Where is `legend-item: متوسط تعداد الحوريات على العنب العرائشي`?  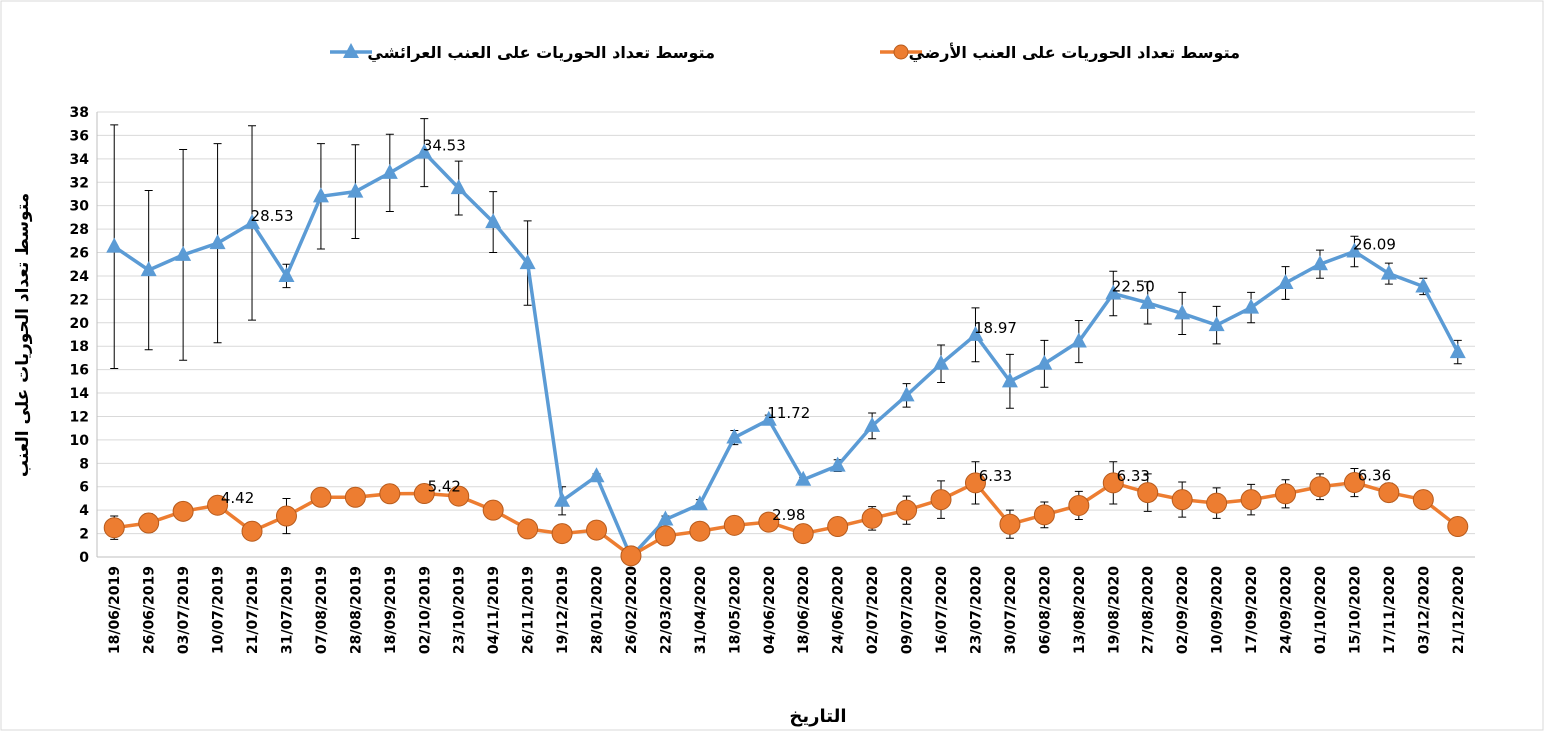
legend-item: متوسط تعداد الحوريات على العنب العرائشي is located at coordinates (522, 53).